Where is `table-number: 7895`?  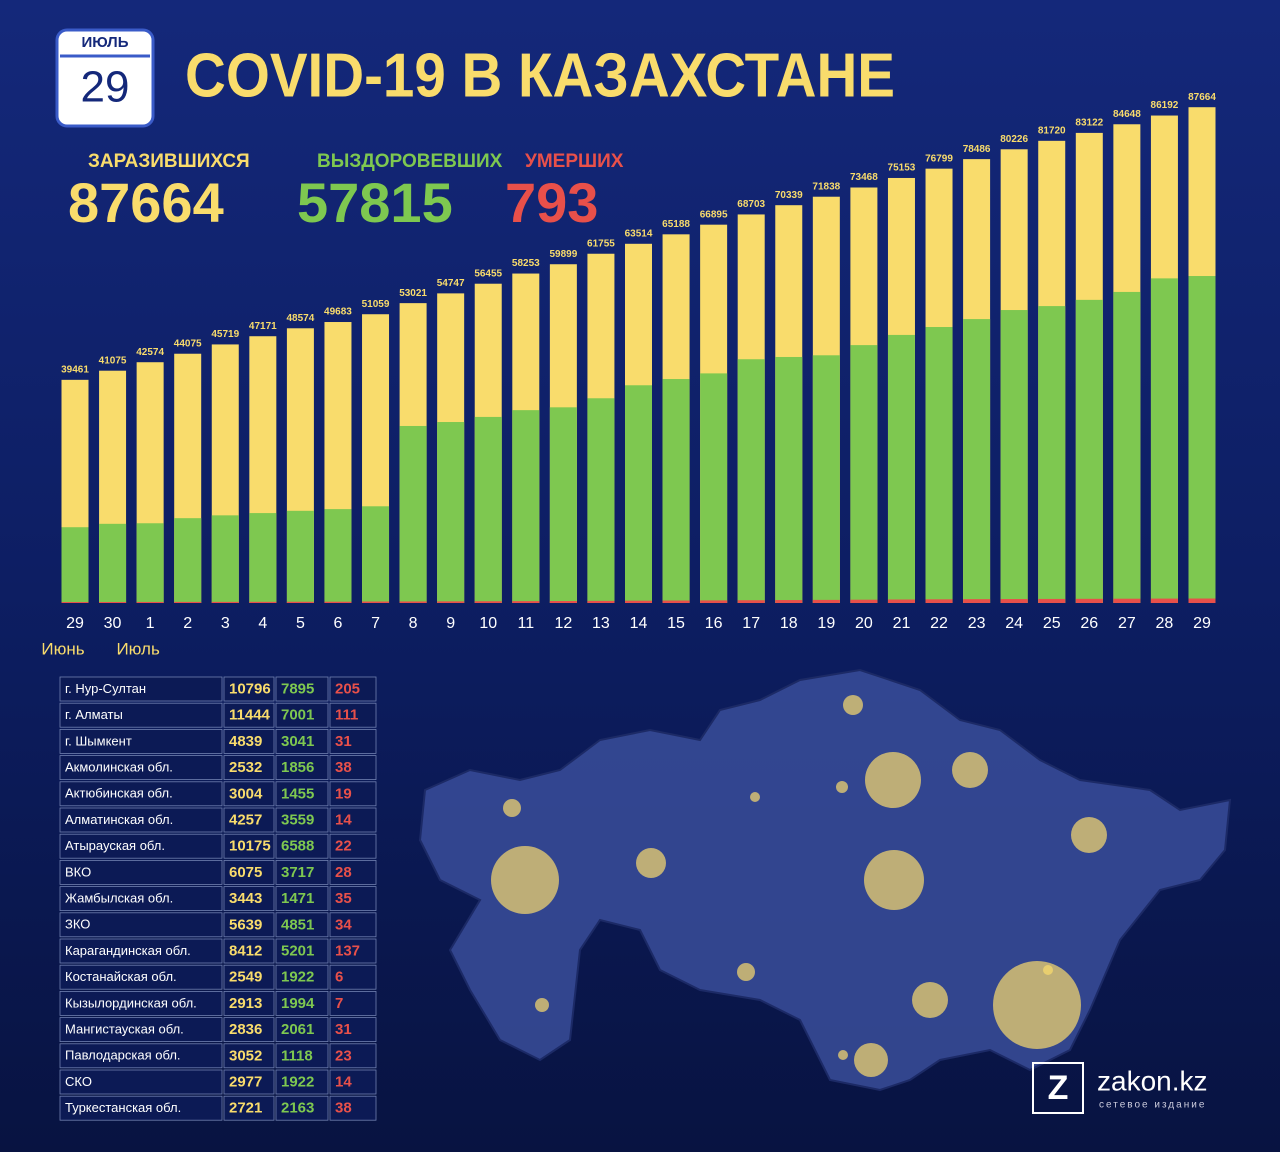 table-number: 7895 is located at coordinates (297, 688).